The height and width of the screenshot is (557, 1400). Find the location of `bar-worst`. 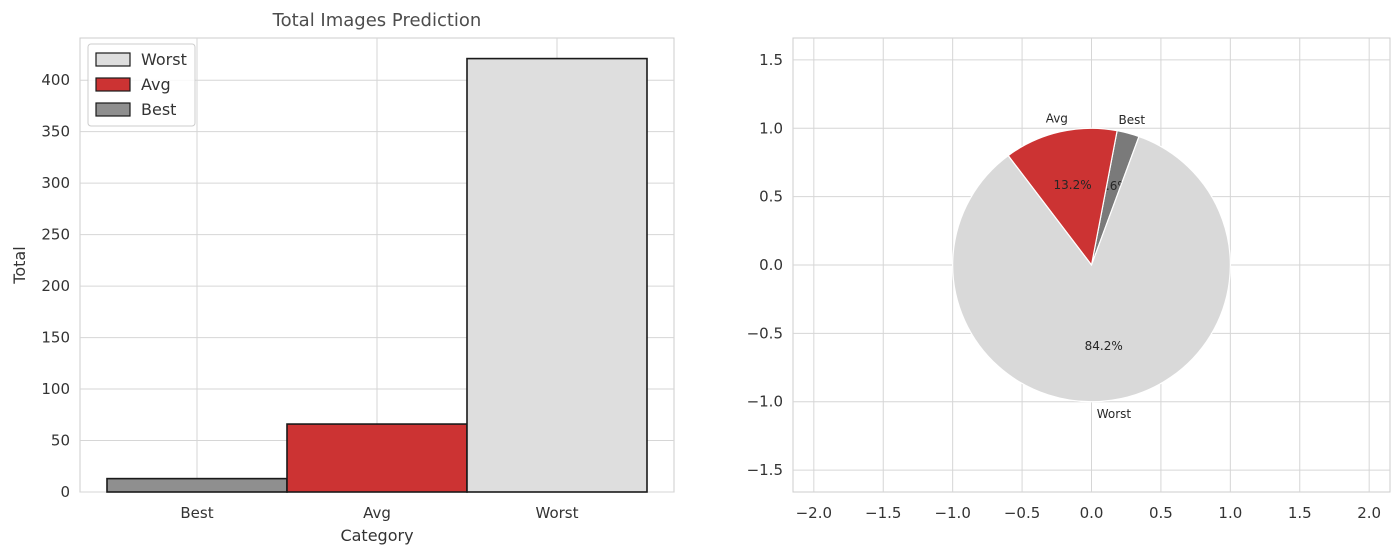

bar-worst is located at coordinates (557, 275).